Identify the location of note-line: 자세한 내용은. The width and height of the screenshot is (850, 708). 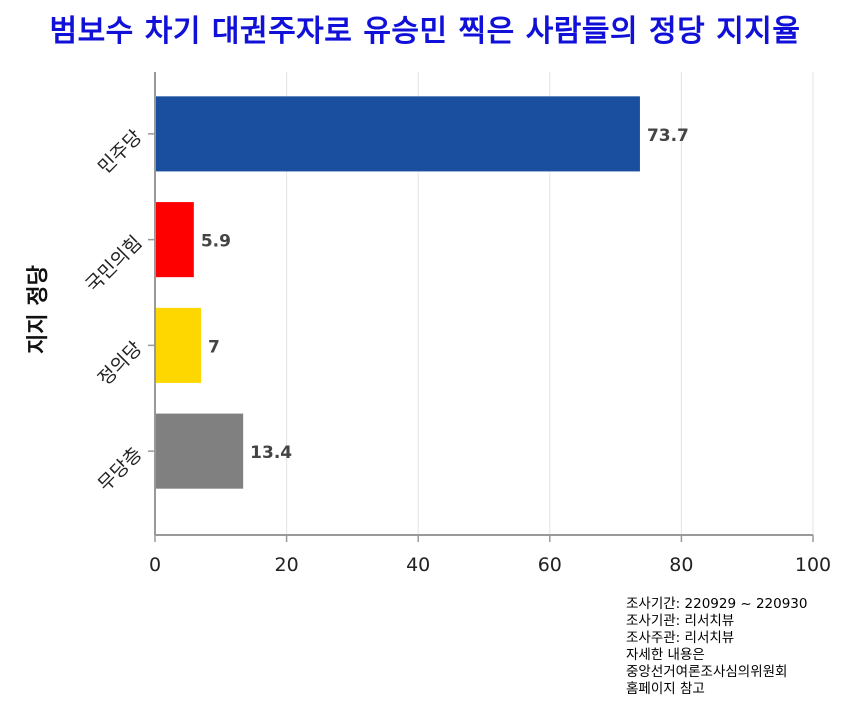
(665, 655).